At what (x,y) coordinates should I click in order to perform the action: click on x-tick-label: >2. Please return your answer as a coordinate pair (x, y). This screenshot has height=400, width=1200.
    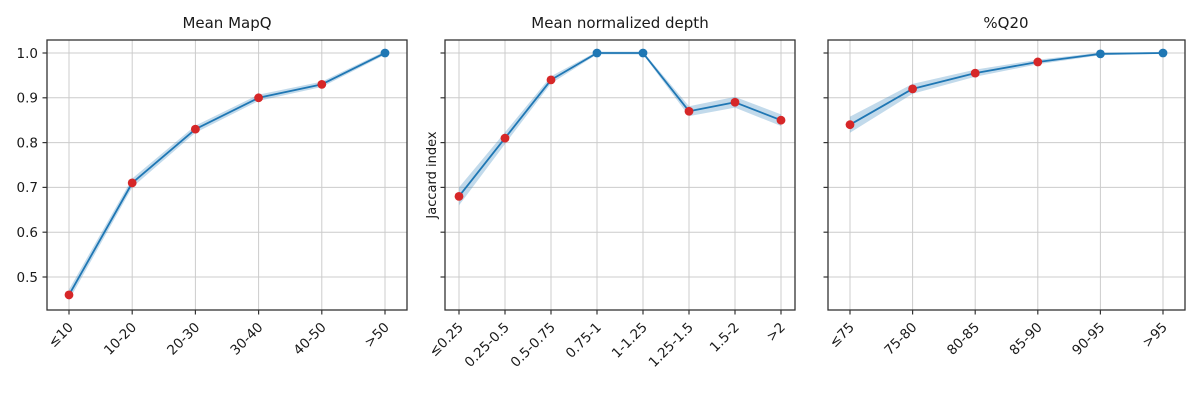
    Looking at the image, I should click on (775, 332).